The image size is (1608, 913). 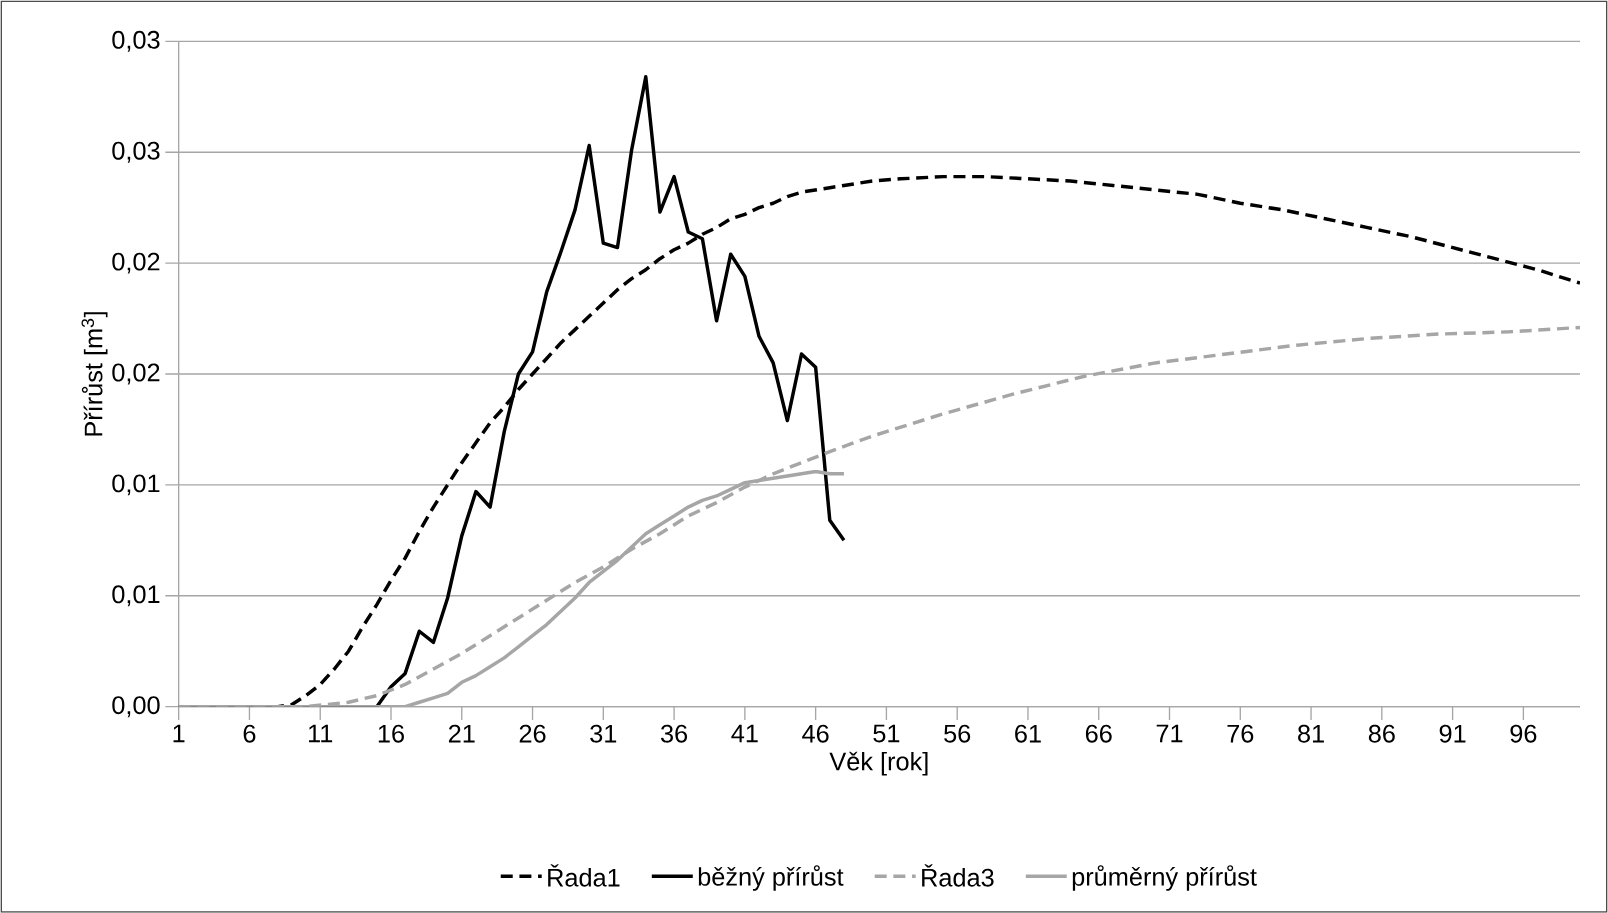 I want to click on x-tick-label: 81, so click(x=1311, y=733).